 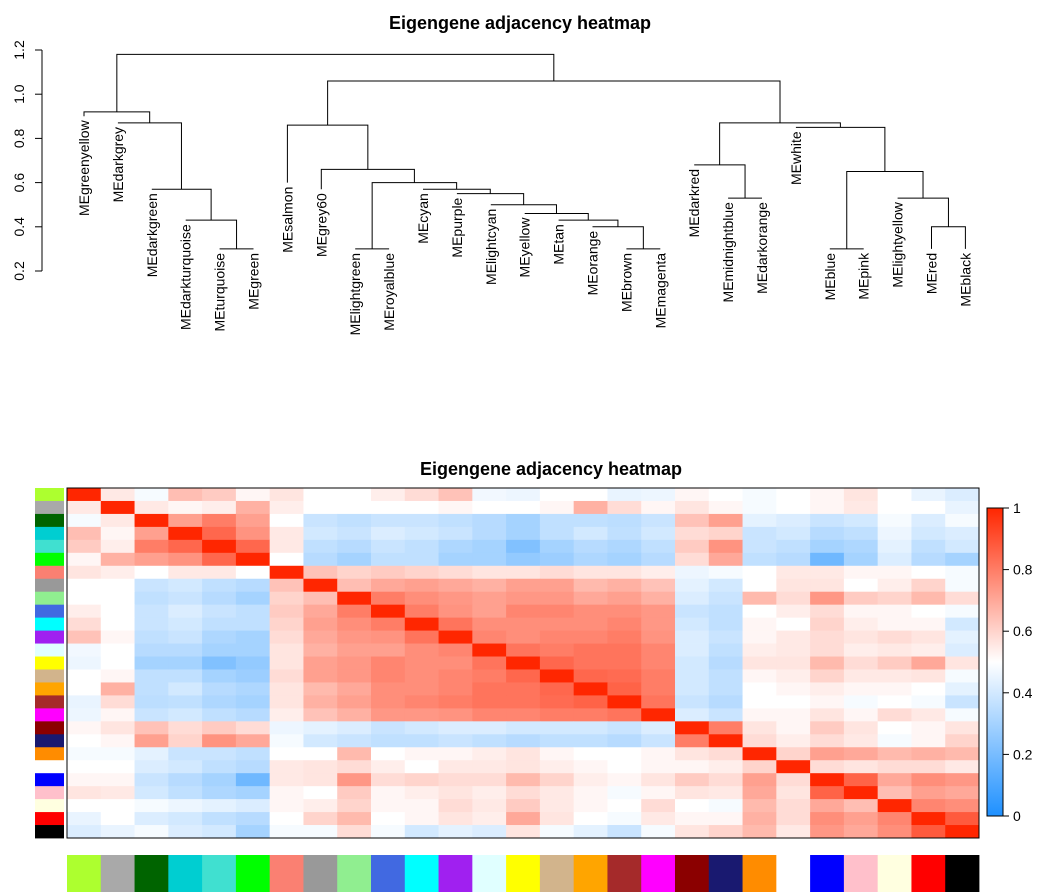 What do you see at coordinates (762, 248) in the screenshot?
I see `dendrogram-leaf-label: MEdarkorange` at bounding box center [762, 248].